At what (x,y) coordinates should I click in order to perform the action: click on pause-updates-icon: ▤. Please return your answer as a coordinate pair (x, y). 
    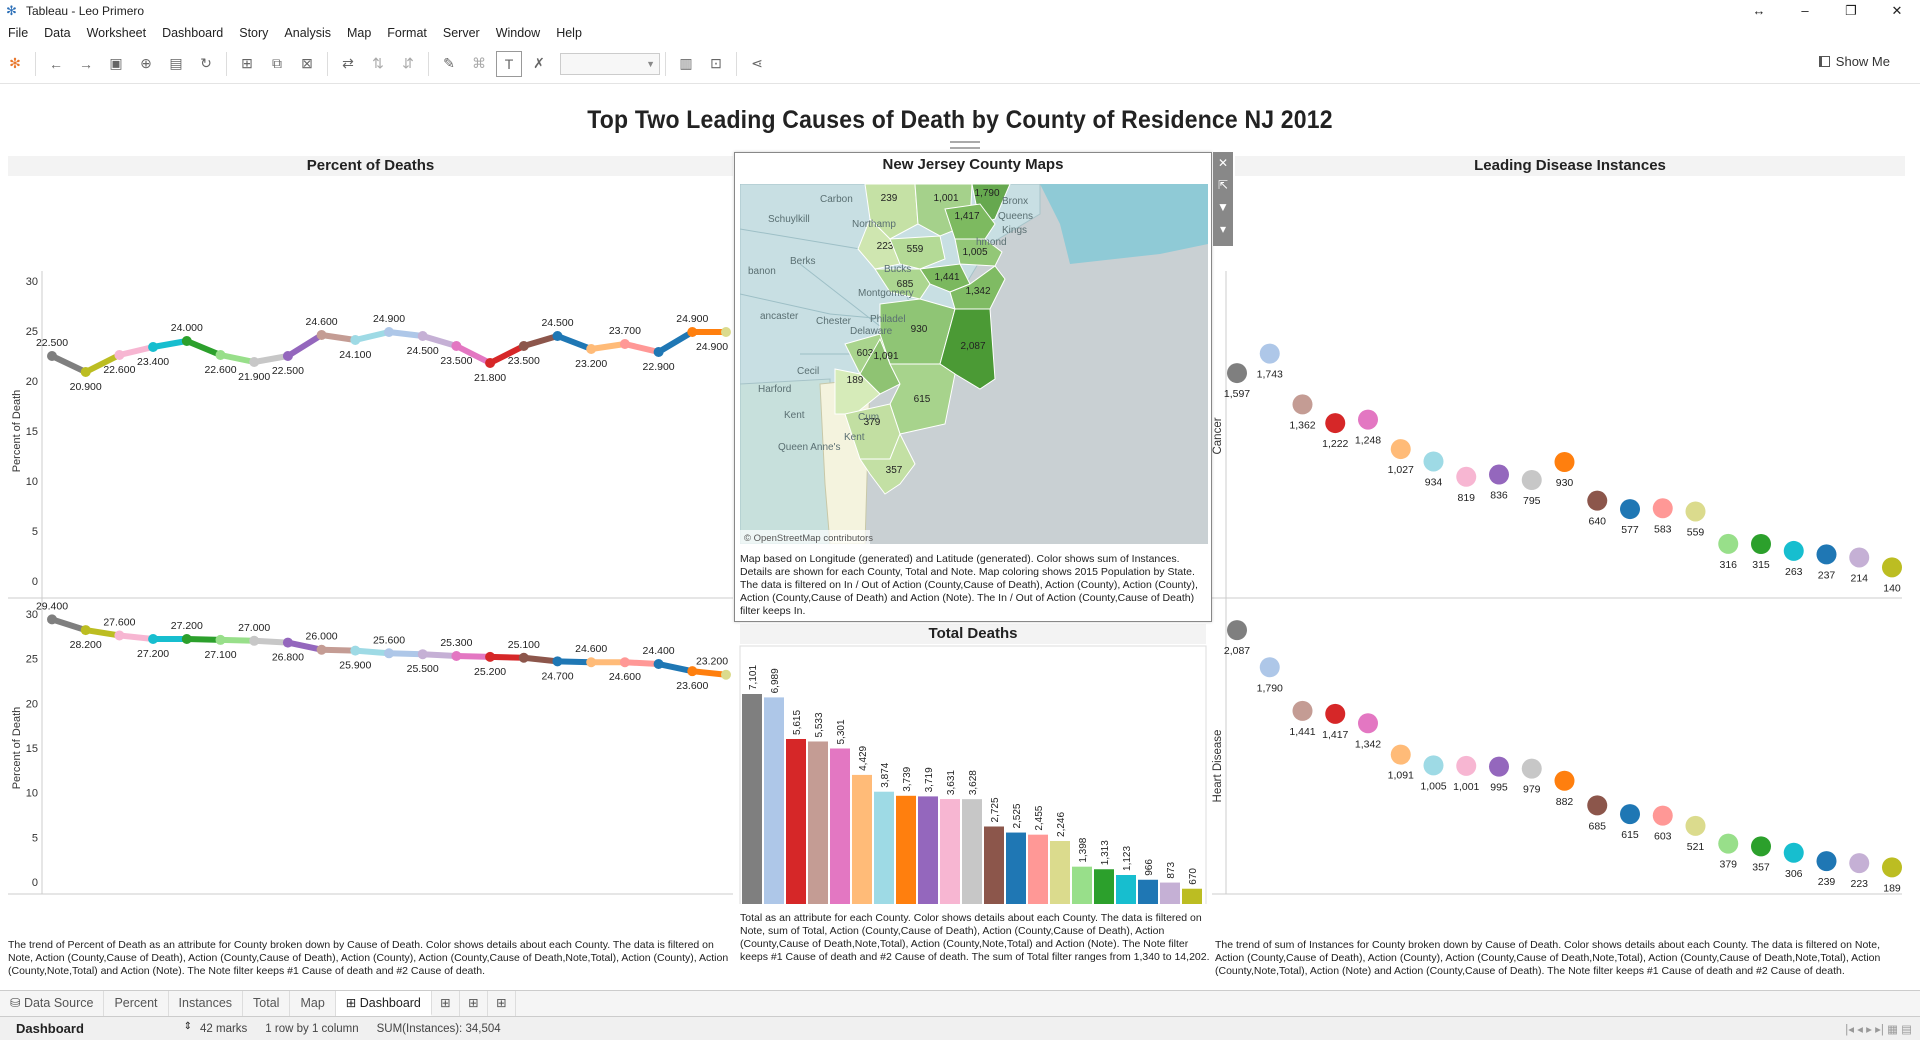
    Looking at the image, I should click on (176, 63).